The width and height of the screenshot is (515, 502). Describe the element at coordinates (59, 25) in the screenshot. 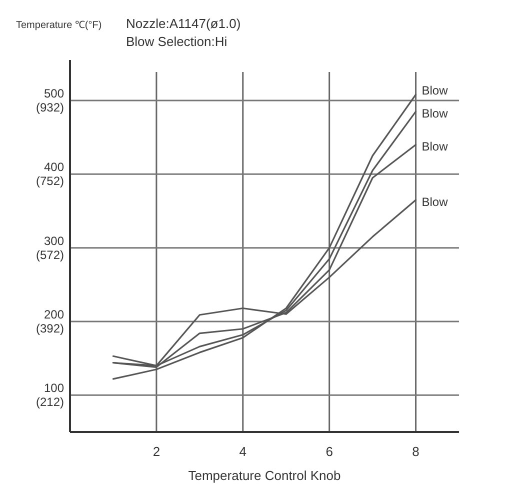

I see `y-axis-title: Temperature ℃(°F)` at that location.